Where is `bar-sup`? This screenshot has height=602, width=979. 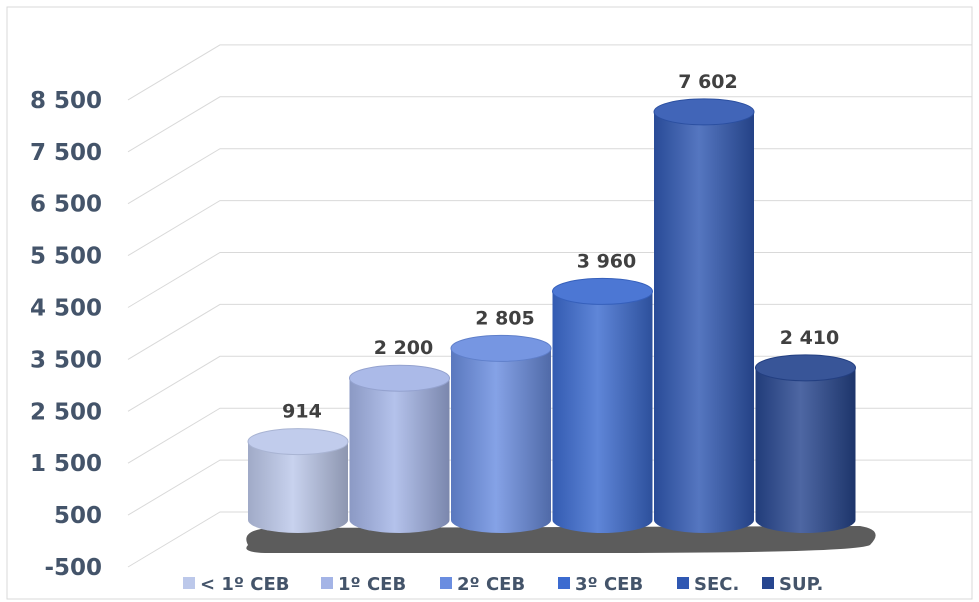
bar-sup is located at coordinates (805, 443).